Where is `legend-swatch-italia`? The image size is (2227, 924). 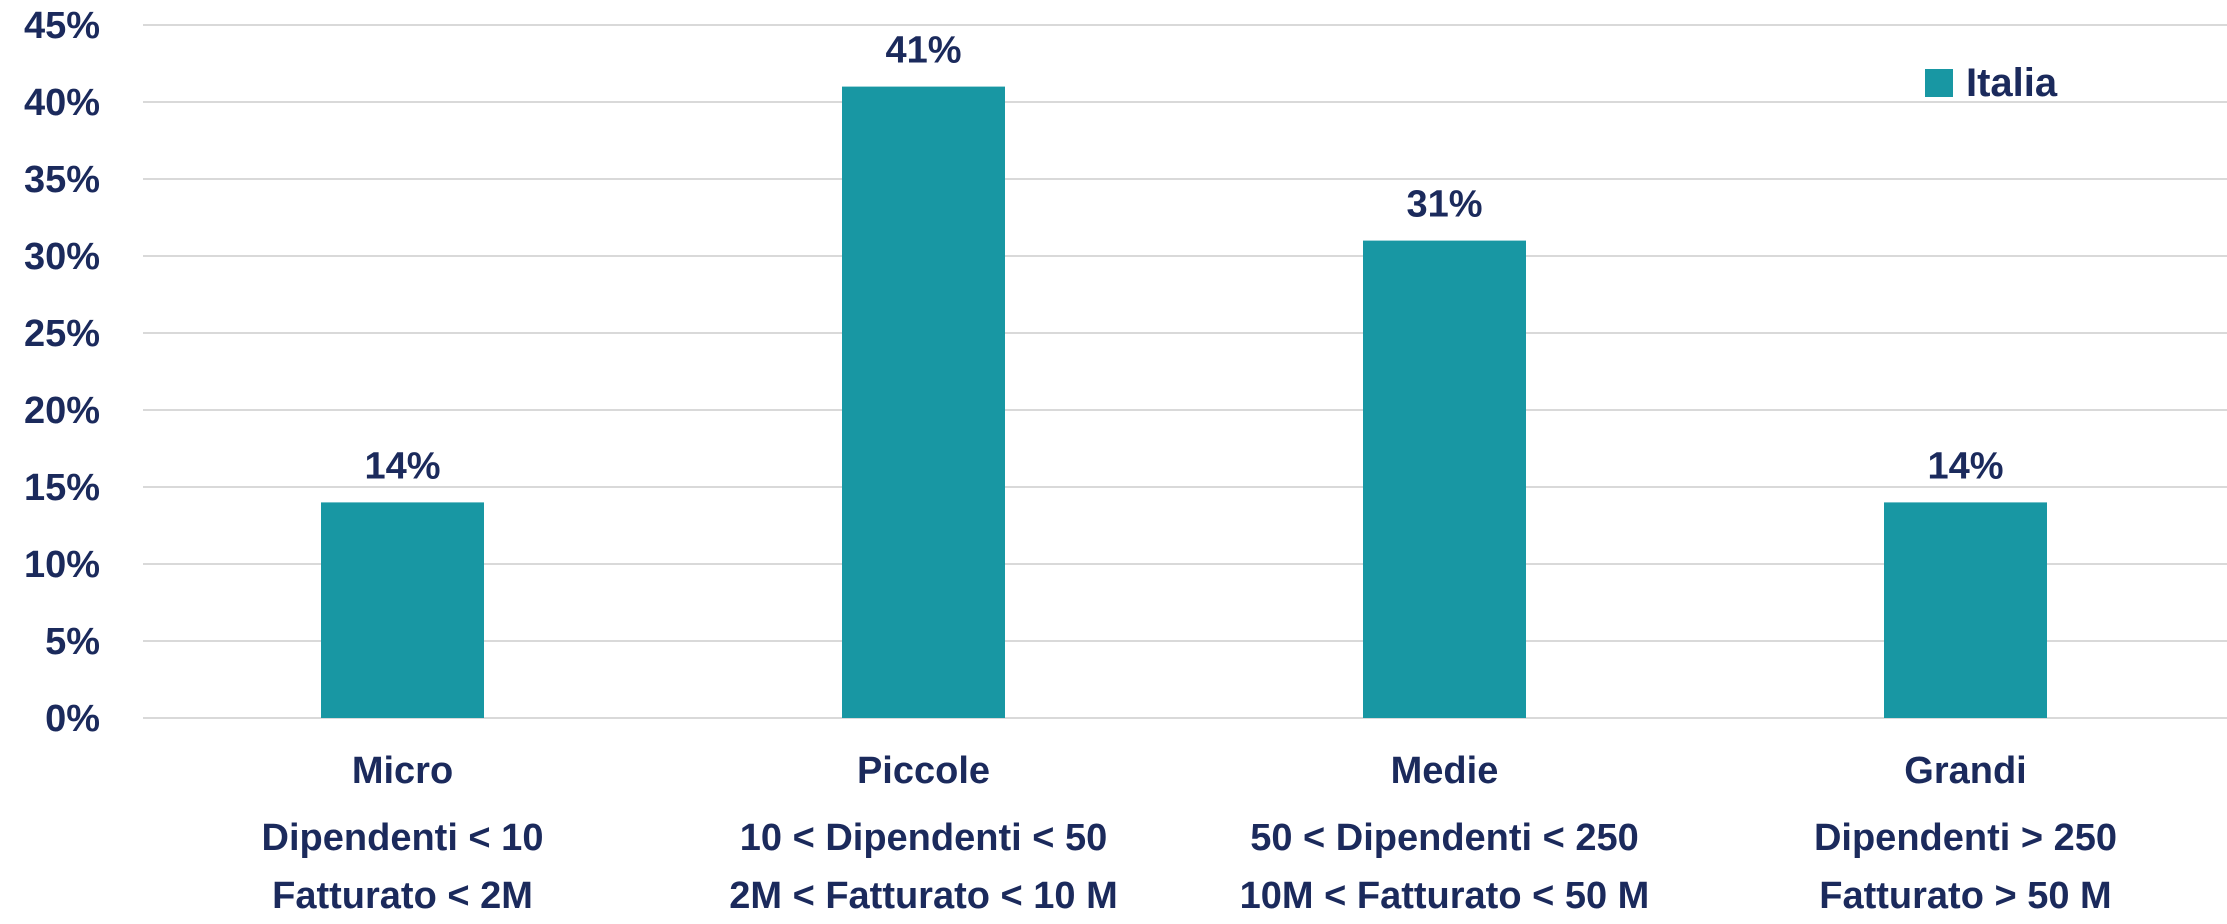
legend-swatch-italia is located at coordinates (1939, 83).